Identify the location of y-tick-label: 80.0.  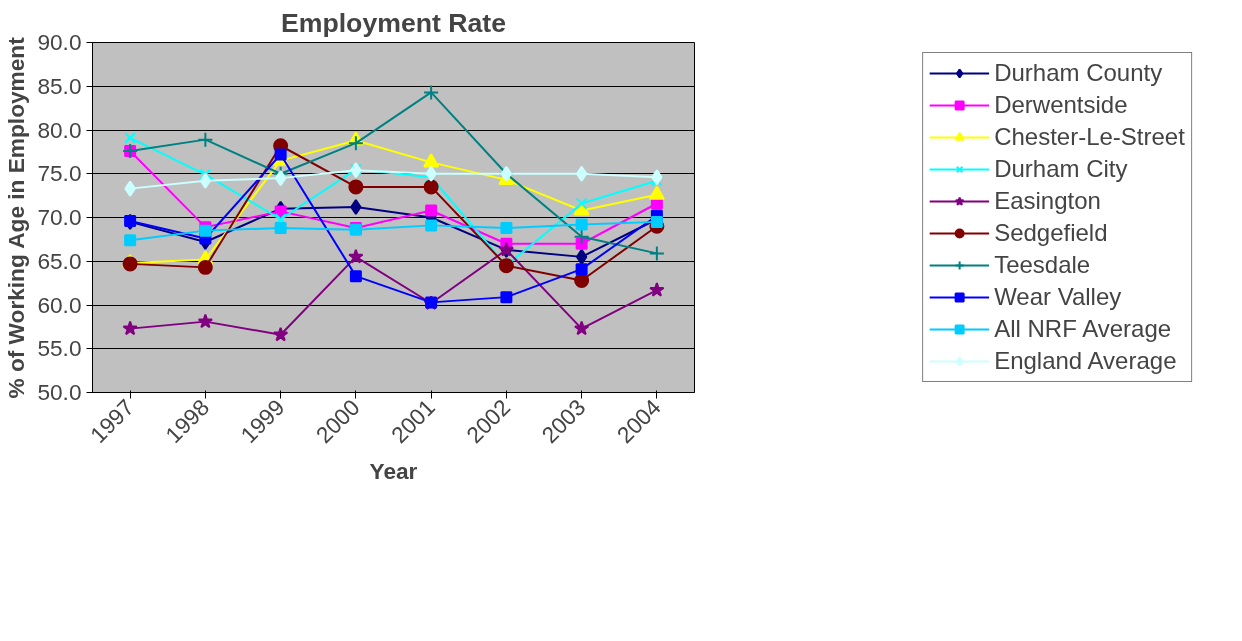
(59, 129).